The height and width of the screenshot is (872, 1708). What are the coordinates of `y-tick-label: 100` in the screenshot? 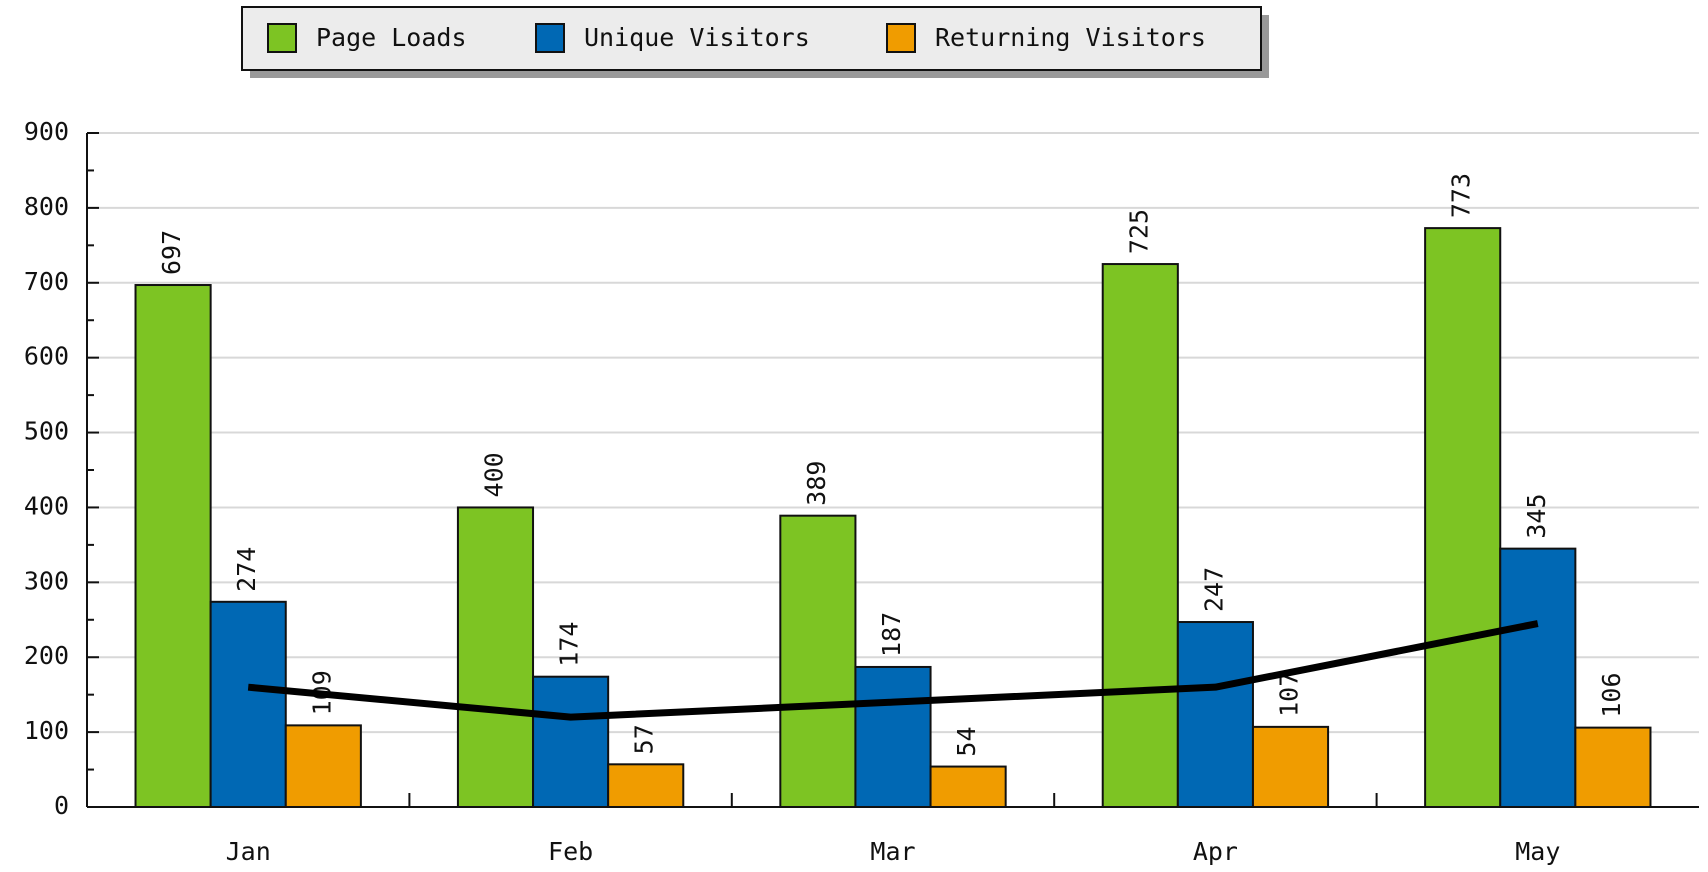 It's located at (46, 730).